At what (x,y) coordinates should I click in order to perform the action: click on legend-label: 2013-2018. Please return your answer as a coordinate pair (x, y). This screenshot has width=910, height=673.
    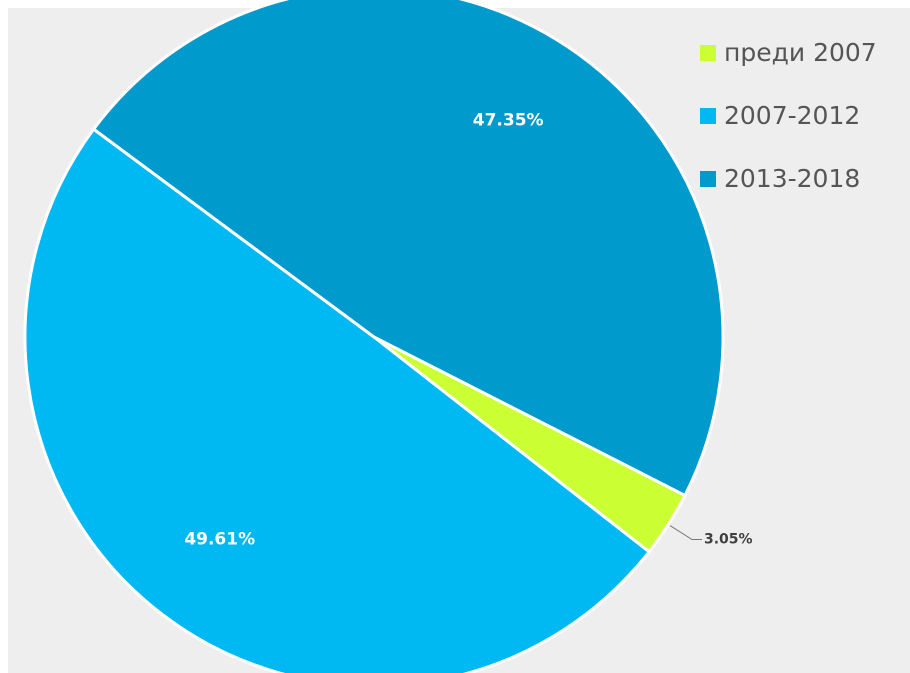
    Looking at the image, I should click on (792, 178).